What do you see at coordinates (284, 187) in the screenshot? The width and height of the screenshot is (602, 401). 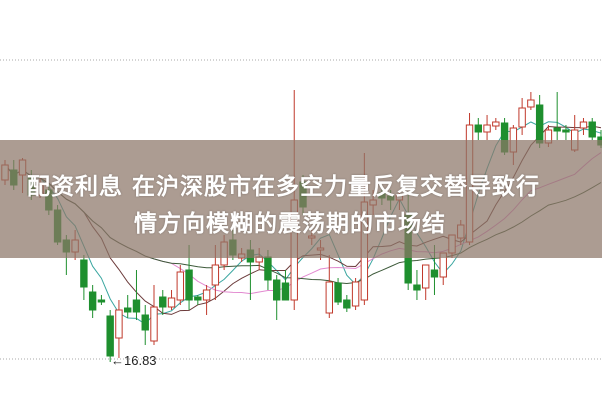 I see `headline-line-1: 配资利息 在沪深股市在多空力量反复交替导致行` at bounding box center [284, 187].